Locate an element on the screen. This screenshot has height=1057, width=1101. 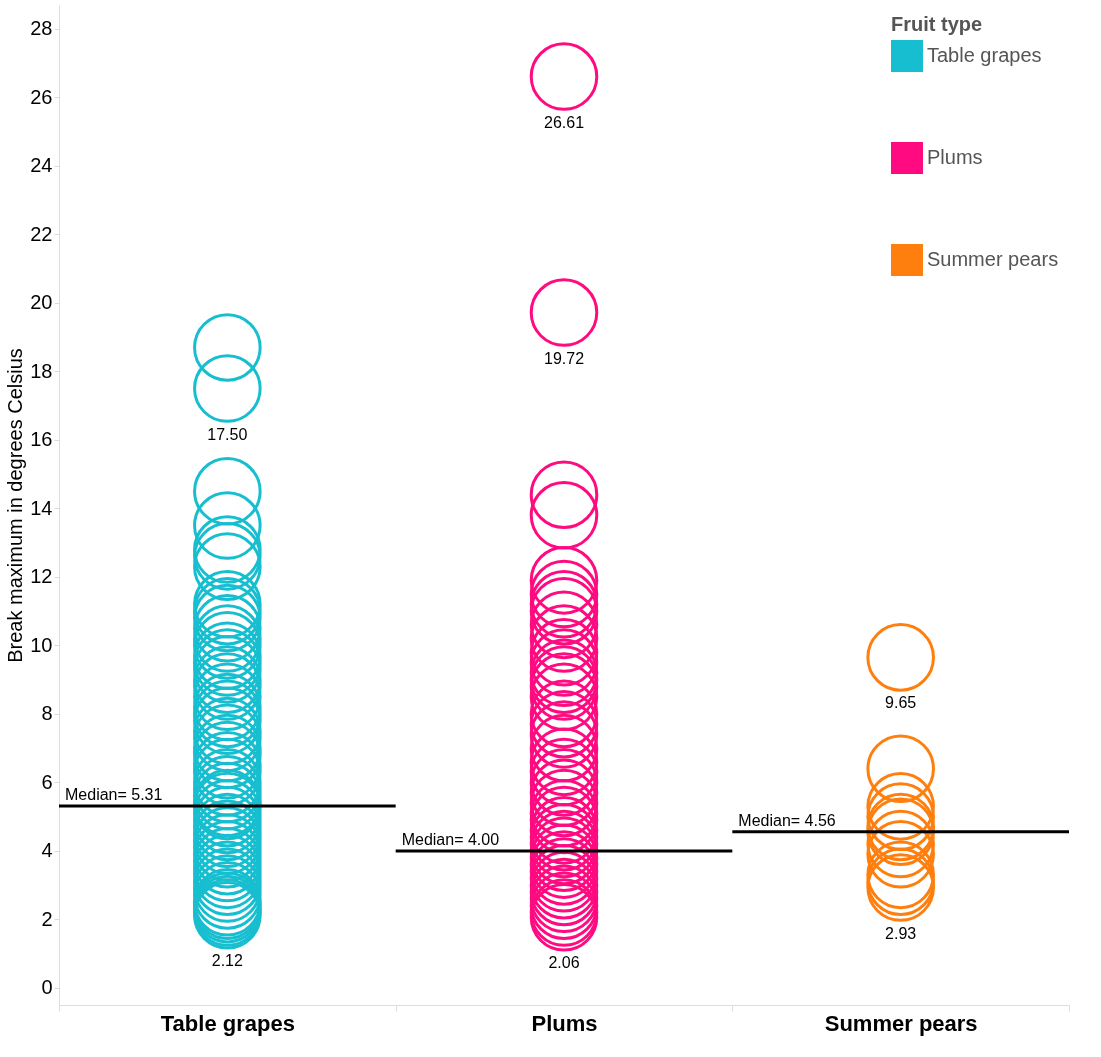
data-label: 9.65 is located at coordinates (901, 703).